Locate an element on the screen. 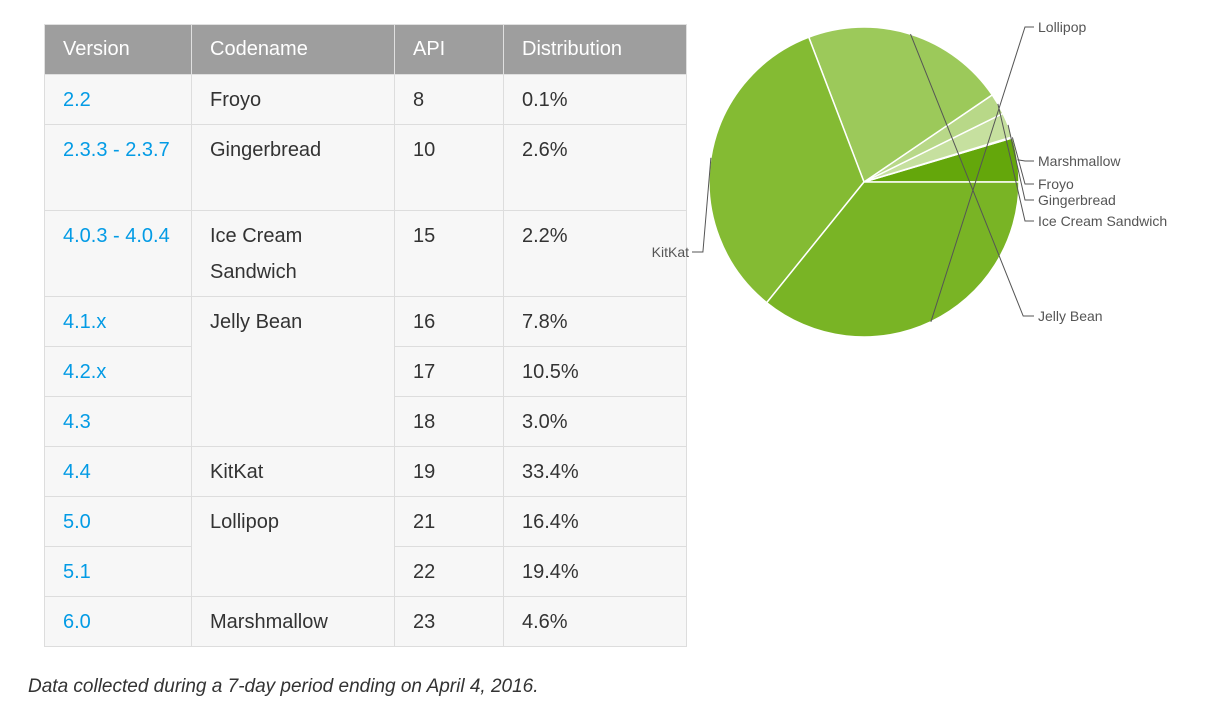 The image size is (1222, 710). distribution-cell: 16.4% is located at coordinates (595, 521).